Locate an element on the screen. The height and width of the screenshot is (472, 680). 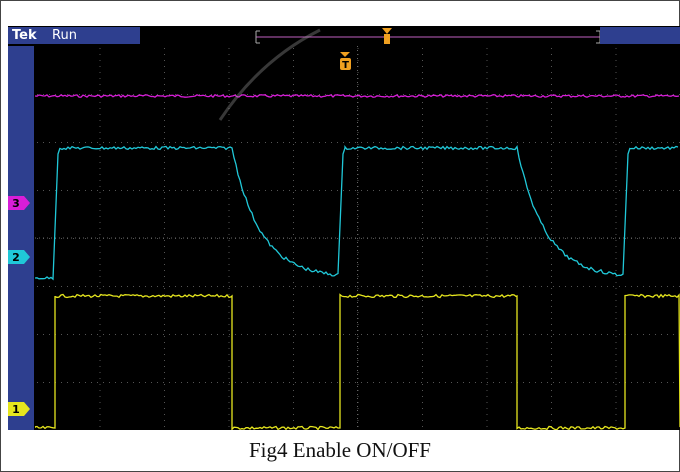
status-panel-right is located at coordinates (640, 35).